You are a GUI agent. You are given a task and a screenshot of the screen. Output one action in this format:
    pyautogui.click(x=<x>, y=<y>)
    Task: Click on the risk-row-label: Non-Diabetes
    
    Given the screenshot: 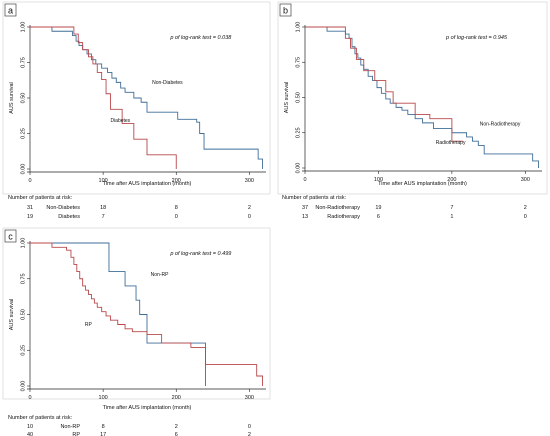 What is the action you would take?
    pyautogui.click(x=63, y=208)
    